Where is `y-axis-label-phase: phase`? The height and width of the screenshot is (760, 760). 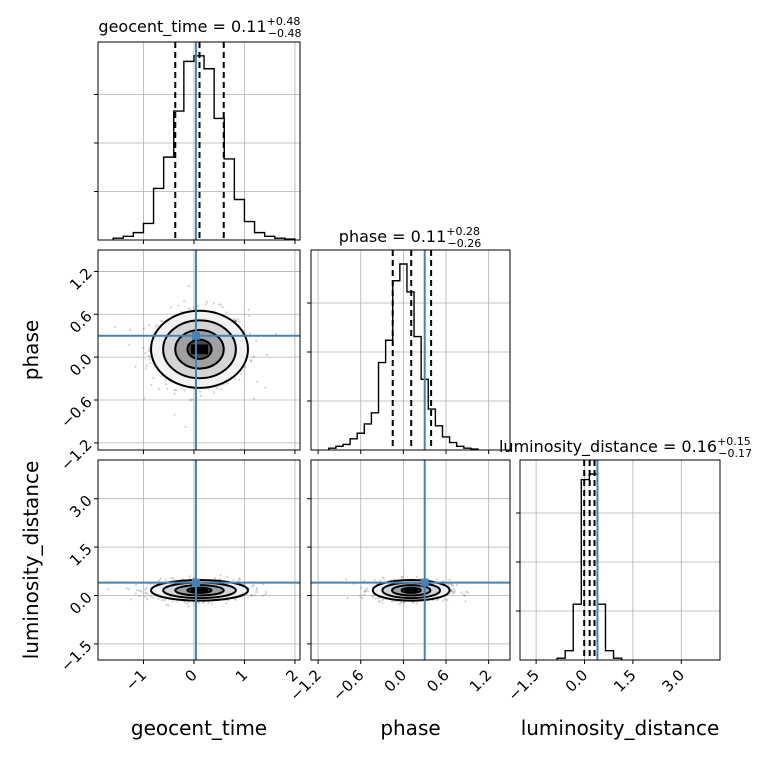
y-axis-label-phase: phase is located at coordinates (31, 350).